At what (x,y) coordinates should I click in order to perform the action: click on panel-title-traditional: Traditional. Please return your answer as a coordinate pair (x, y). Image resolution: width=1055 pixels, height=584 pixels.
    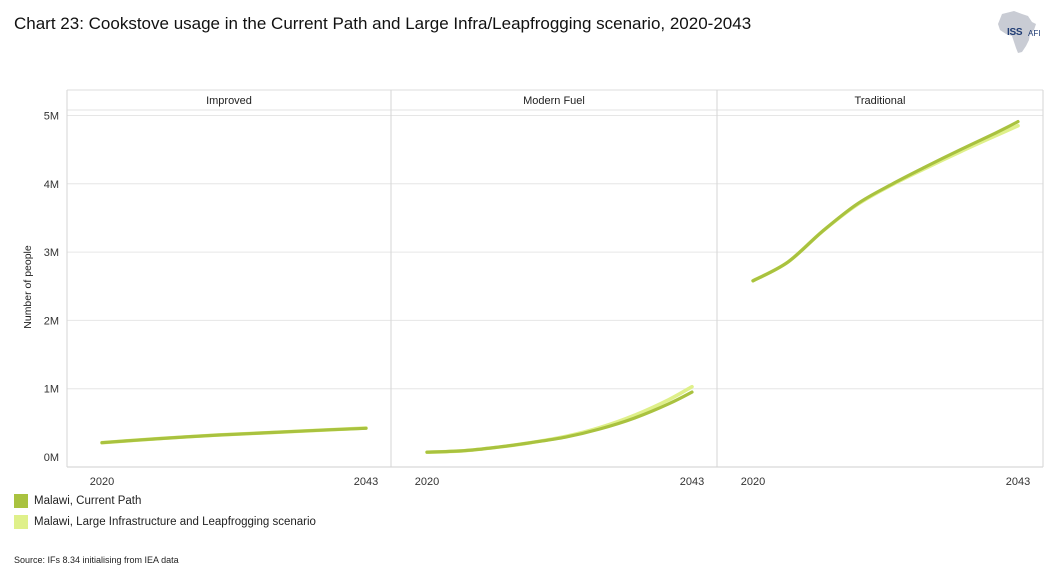
    Looking at the image, I should click on (880, 101).